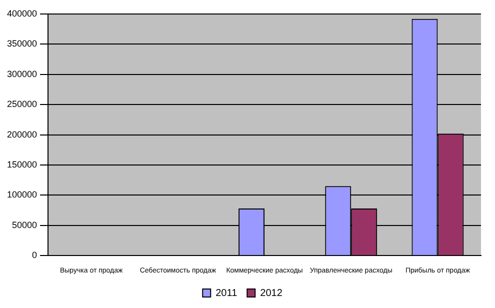  What do you see at coordinates (227, 293) in the screenshot?
I see `legend-label: 2011` at bounding box center [227, 293].